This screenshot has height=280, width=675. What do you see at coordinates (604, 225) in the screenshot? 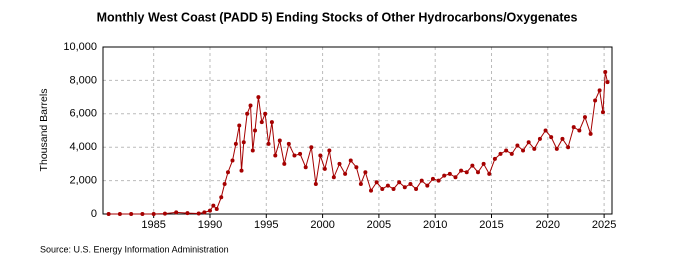
I see `x-tick-label: 2025` at bounding box center [604, 225].